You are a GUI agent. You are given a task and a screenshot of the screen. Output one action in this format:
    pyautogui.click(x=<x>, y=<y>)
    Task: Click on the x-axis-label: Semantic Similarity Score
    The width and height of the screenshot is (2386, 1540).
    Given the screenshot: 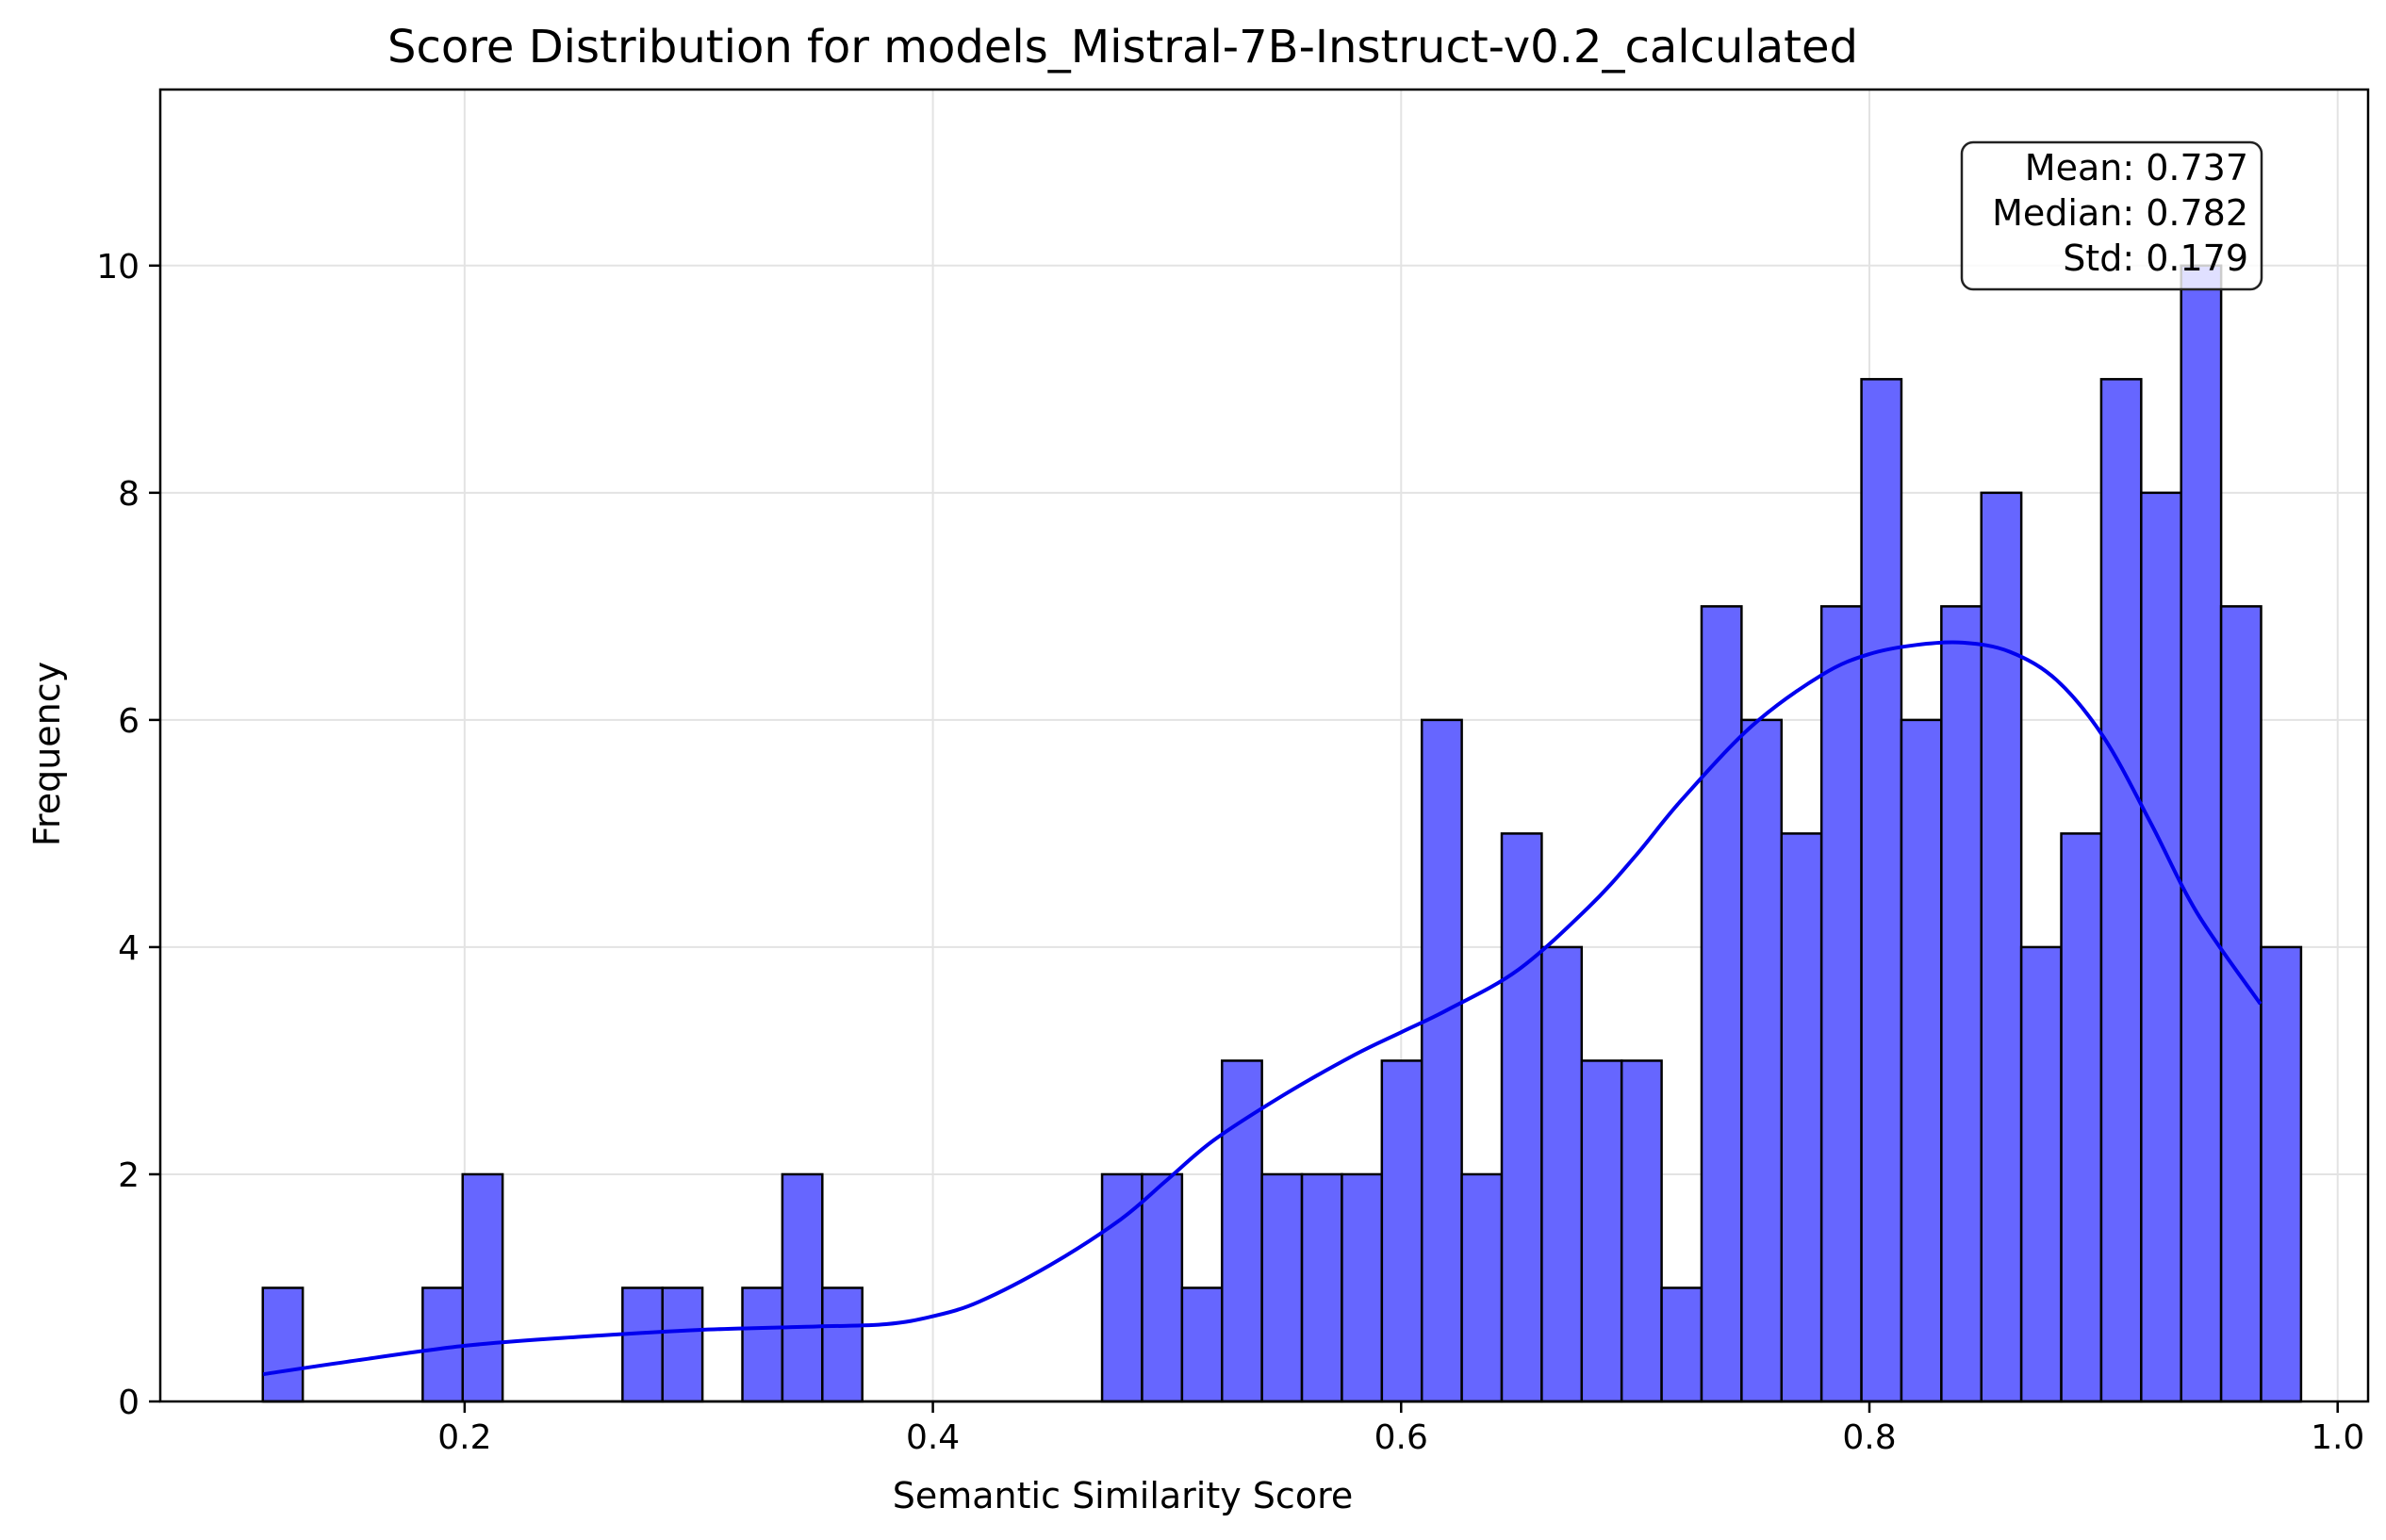 What is the action you would take?
    pyautogui.click(x=1123, y=1495)
    